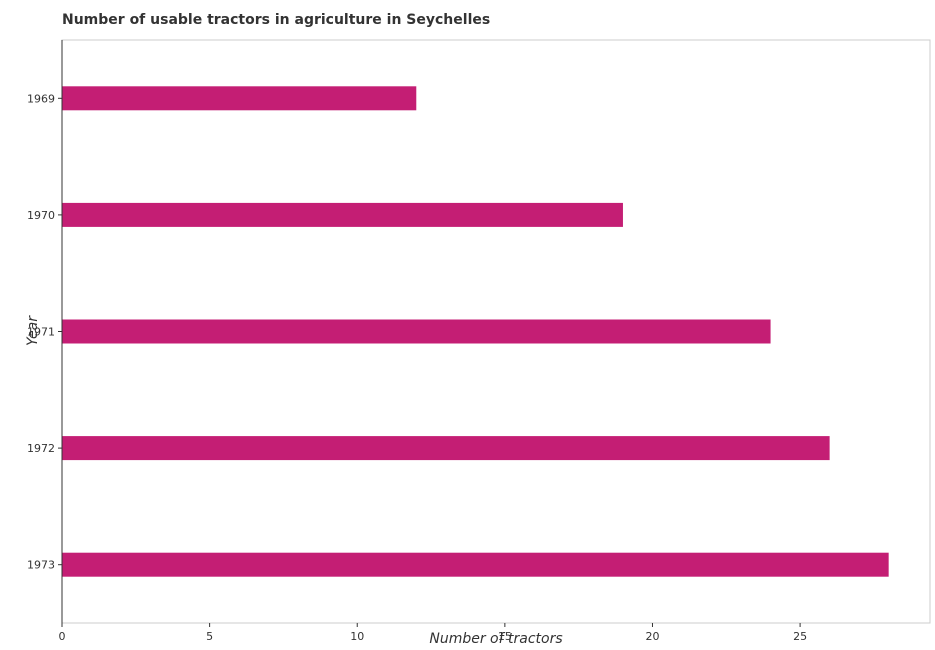 The width and height of the screenshot is (935, 650). What do you see at coordinates (505, 636) in the screenshot?
I see `x-tick-label: 15` at bounding box center [505, 636].